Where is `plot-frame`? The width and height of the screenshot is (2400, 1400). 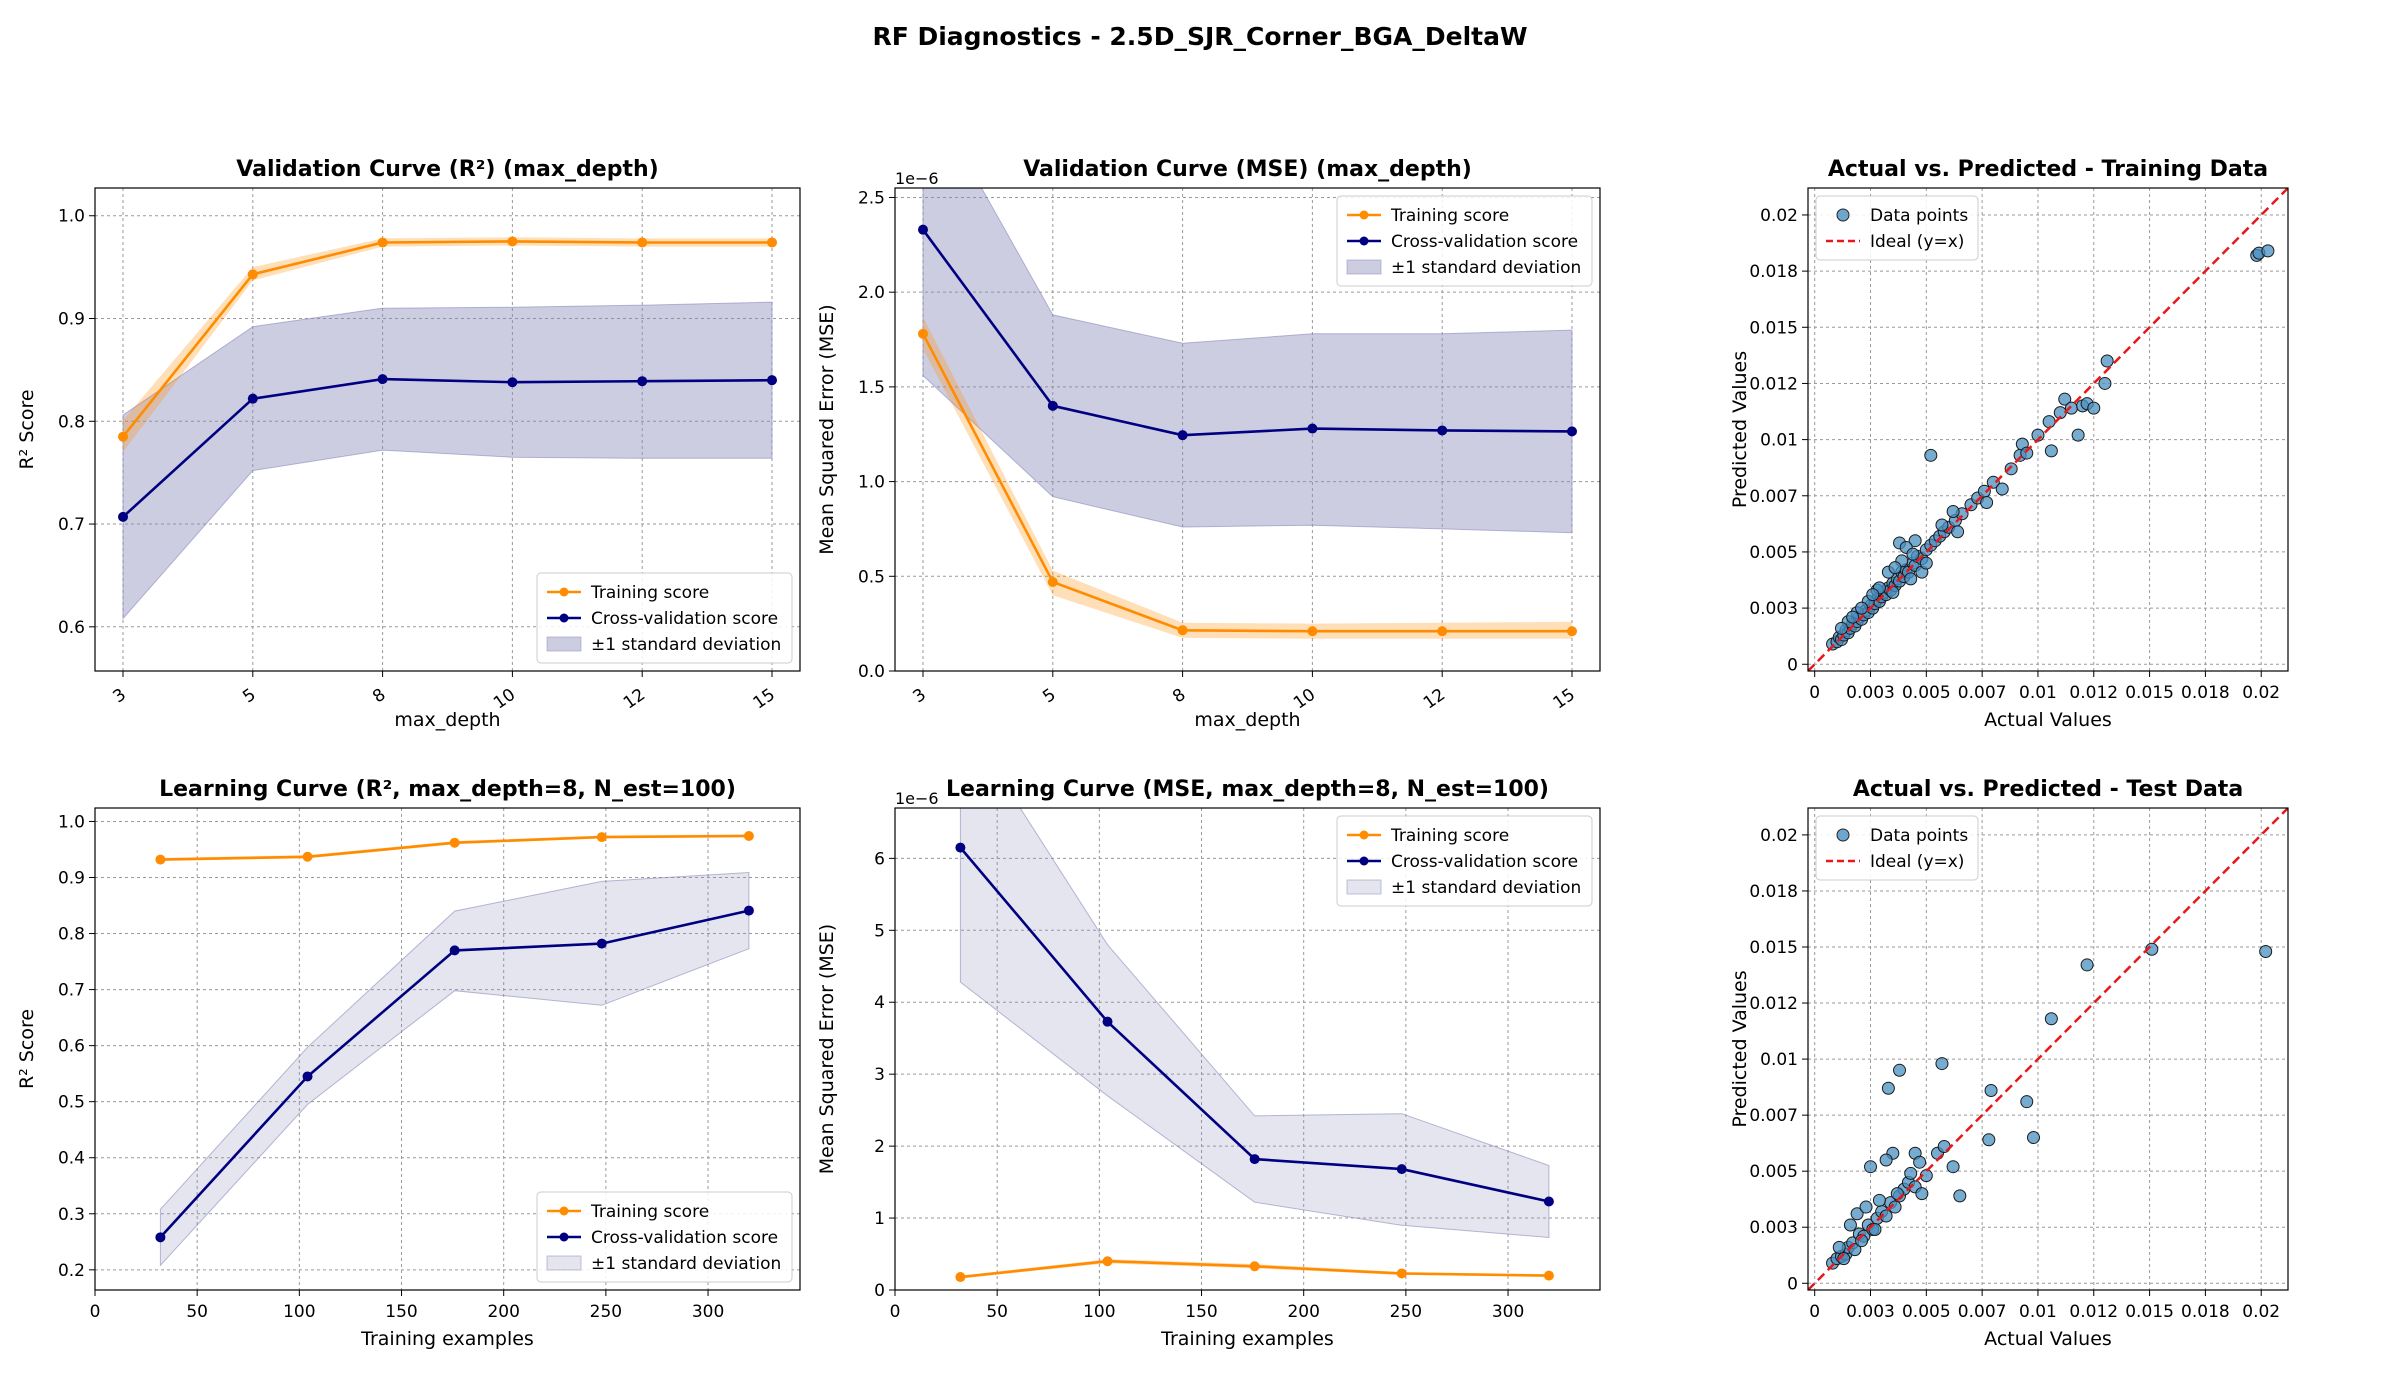 plot-frame is located at coordinates (447, 1049).